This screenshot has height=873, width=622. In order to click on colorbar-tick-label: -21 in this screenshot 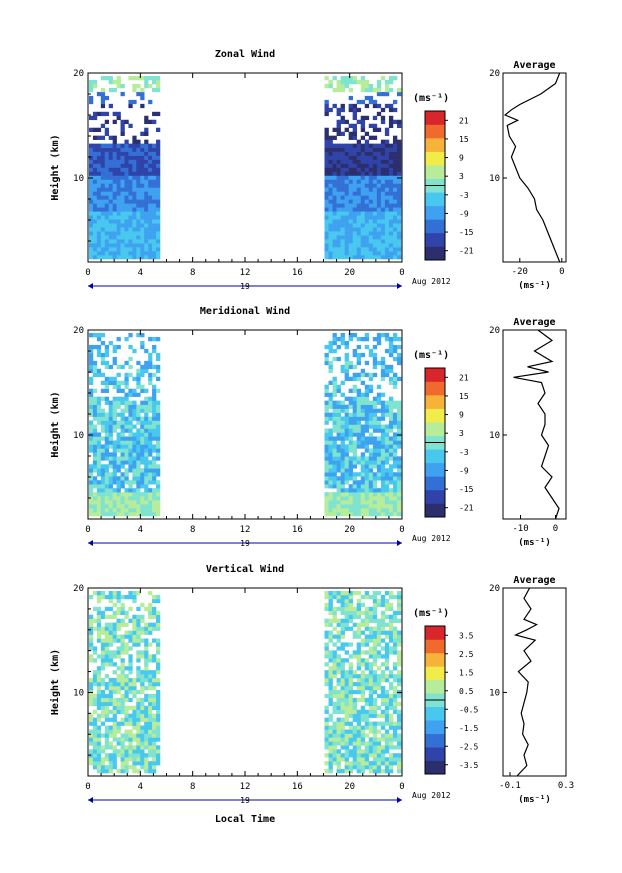, I will do `click(466, 251)`.